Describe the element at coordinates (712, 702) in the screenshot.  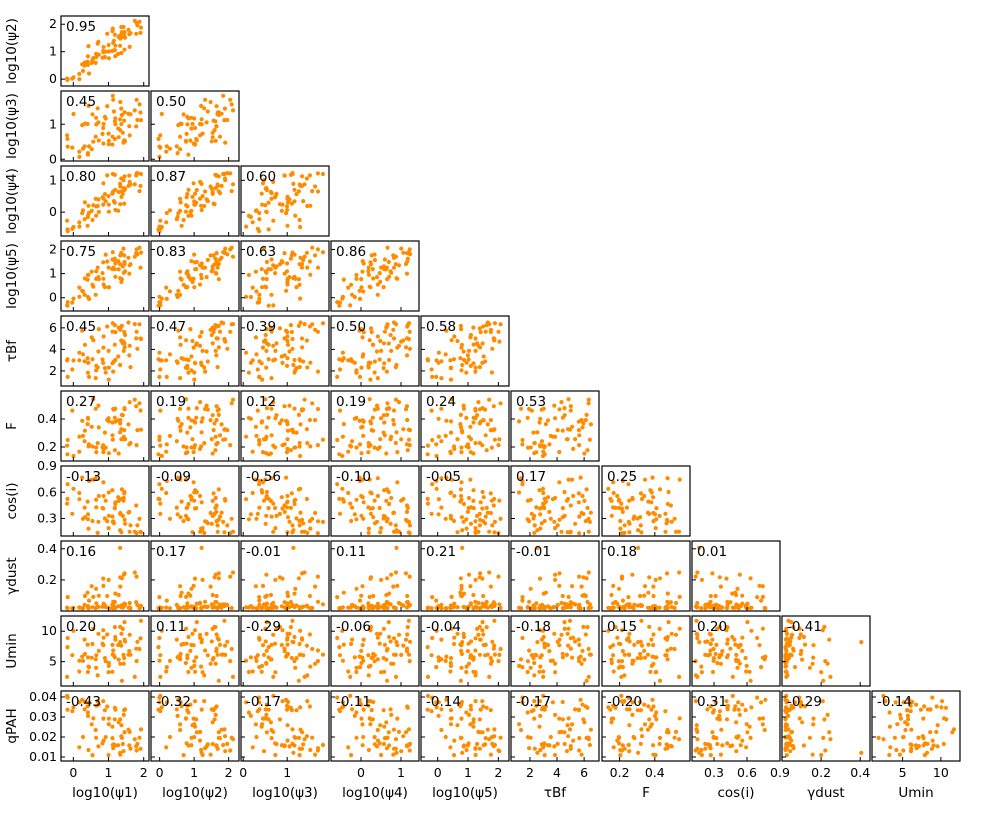
I see `correlation-label: 0.31` at that location.